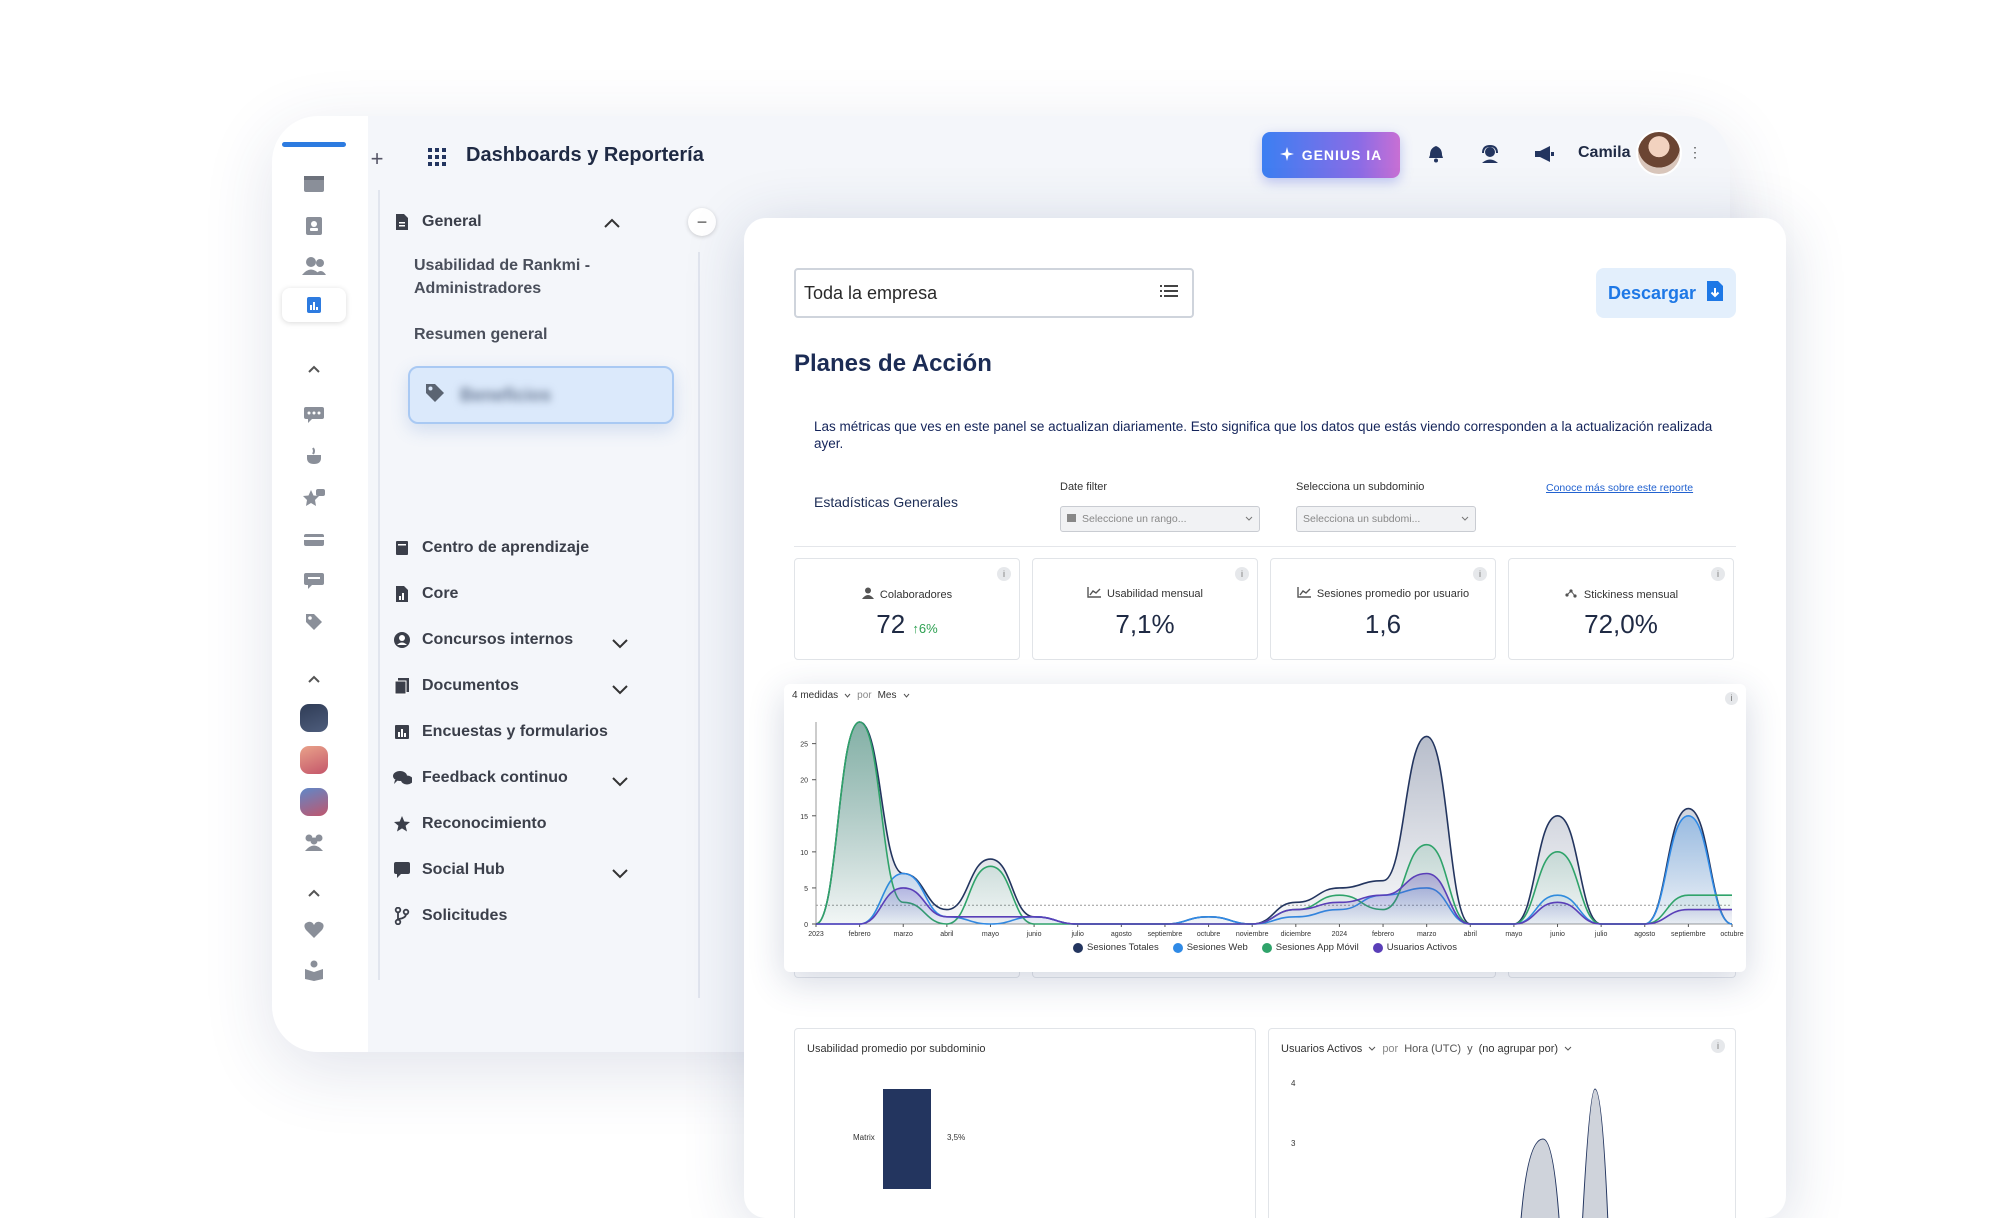 This screenshot has height=1218, width=2000. Describe the element at coordinates (495, 777) in the screenshot. I see `nav-item-label: Feedback continuo` at that location.